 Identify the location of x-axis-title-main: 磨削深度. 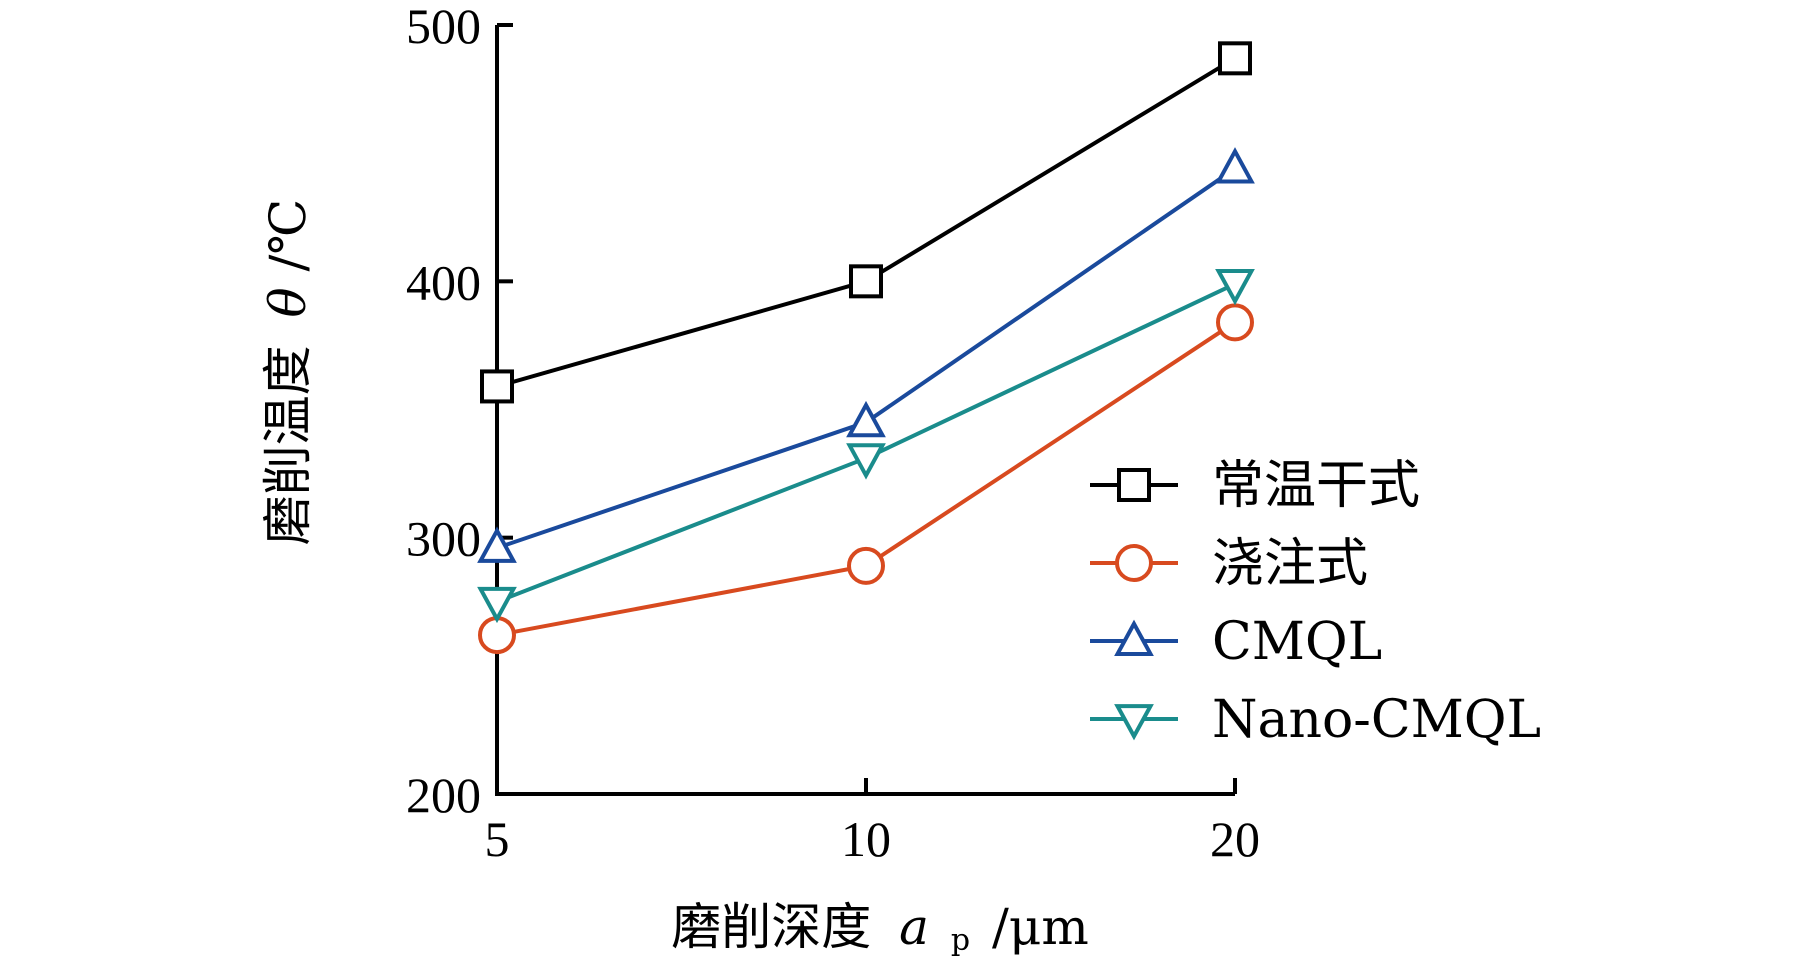
(771, 927).